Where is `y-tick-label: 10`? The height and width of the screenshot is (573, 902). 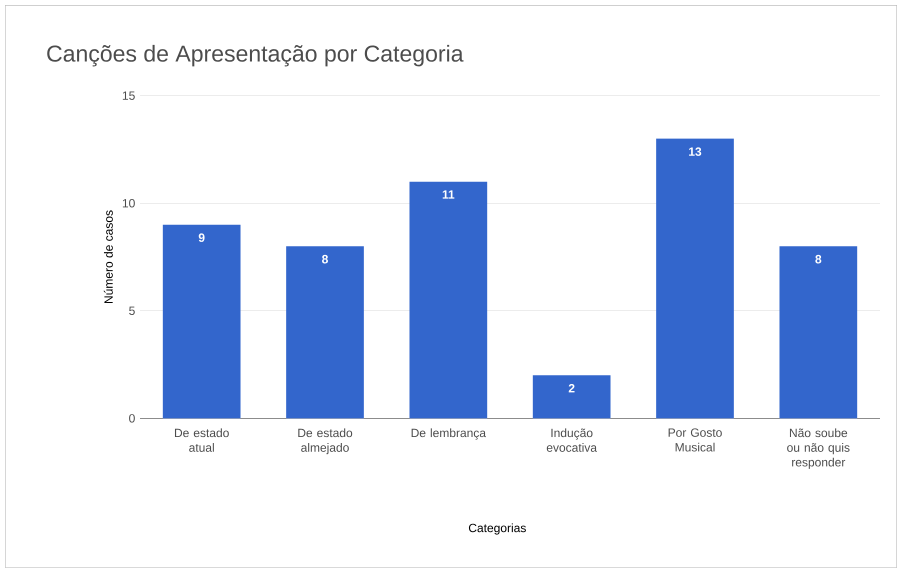 y-tick-label: 10 is located at coordinates (128, 203).